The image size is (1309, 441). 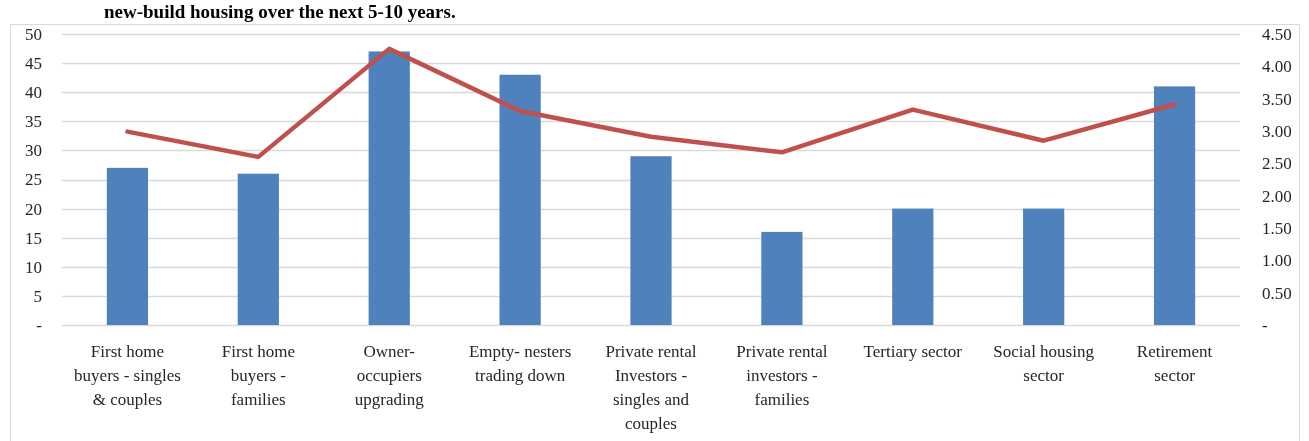 What do you see at coordinates (280, 11) in the screenshot?
I see `chart-title: new-build housing over the next 5-10 years.` at bounding box center [280, 11].